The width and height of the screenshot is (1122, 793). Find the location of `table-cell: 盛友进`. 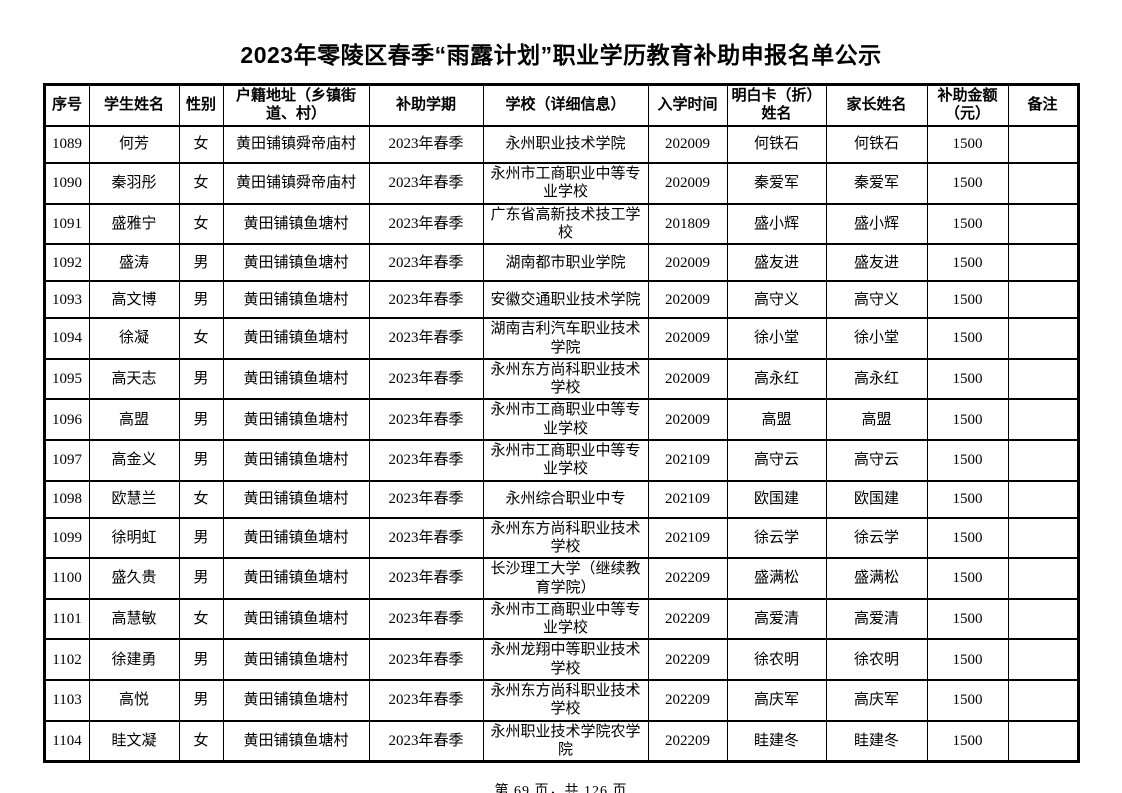

table-cell: 盛友进 is located at coordinates (776, 263).